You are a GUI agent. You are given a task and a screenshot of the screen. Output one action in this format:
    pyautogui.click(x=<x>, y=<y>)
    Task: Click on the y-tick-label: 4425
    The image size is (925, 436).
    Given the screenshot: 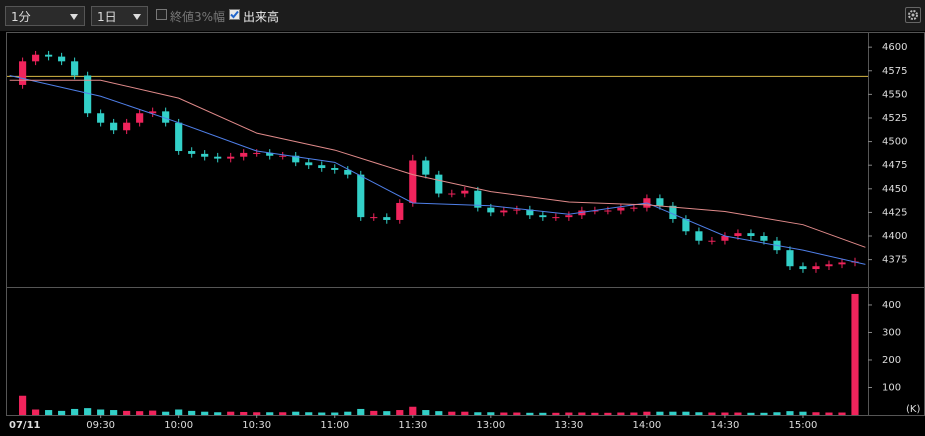 What is the action you would take?
    pyautogui.click(x=894, y=212)
    